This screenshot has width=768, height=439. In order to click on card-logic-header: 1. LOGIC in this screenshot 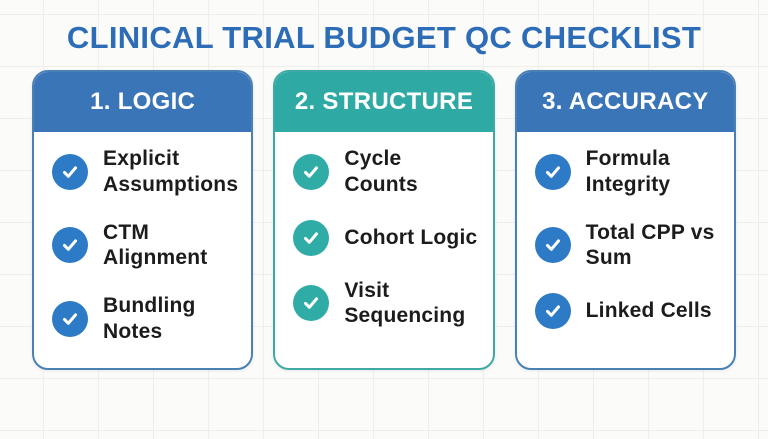, I will do `click(143, 102)`.